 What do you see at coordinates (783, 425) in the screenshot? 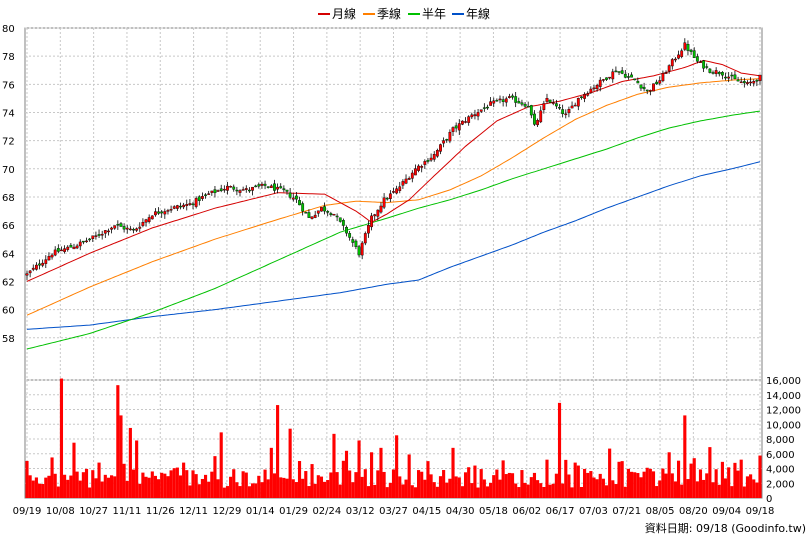
I see `volume-y-tick-label: 10,000` at bounding box center [783, 425].